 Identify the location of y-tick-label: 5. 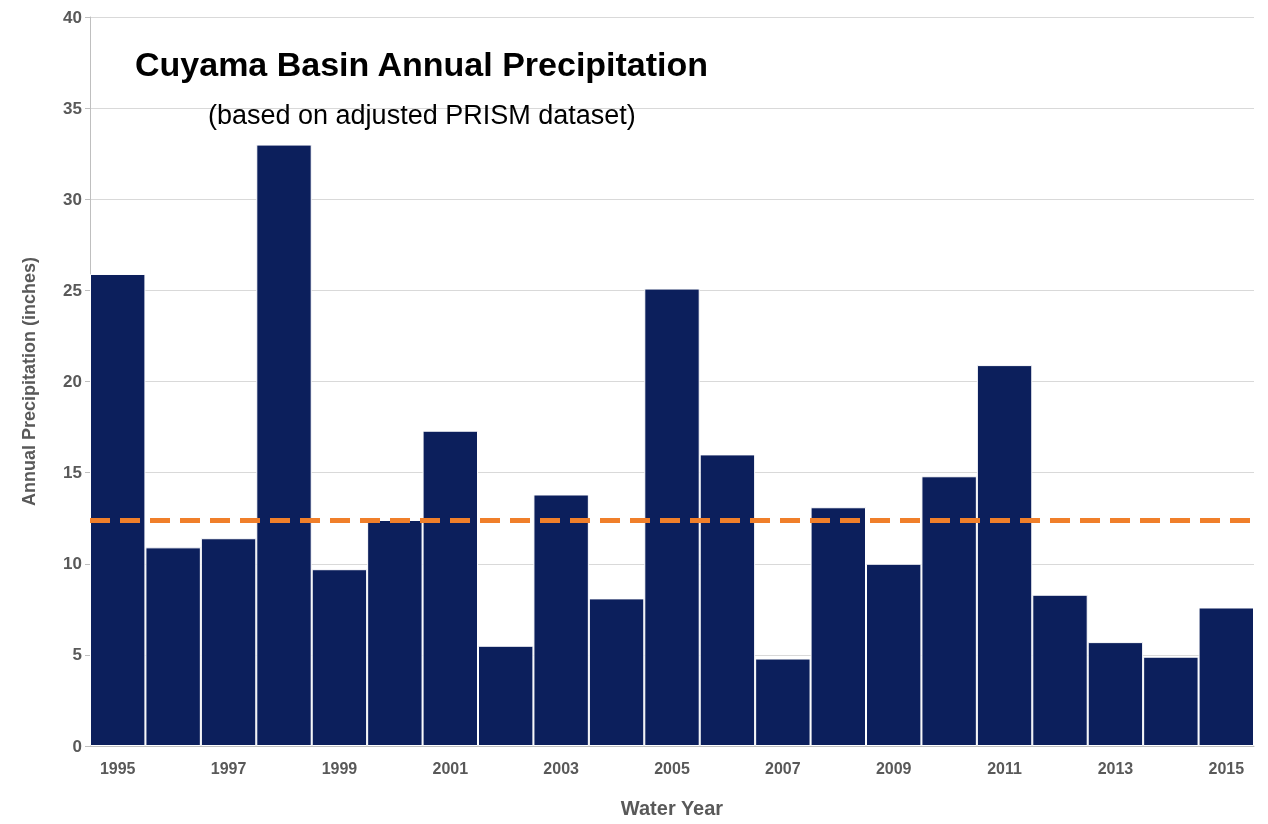
(77, 655).